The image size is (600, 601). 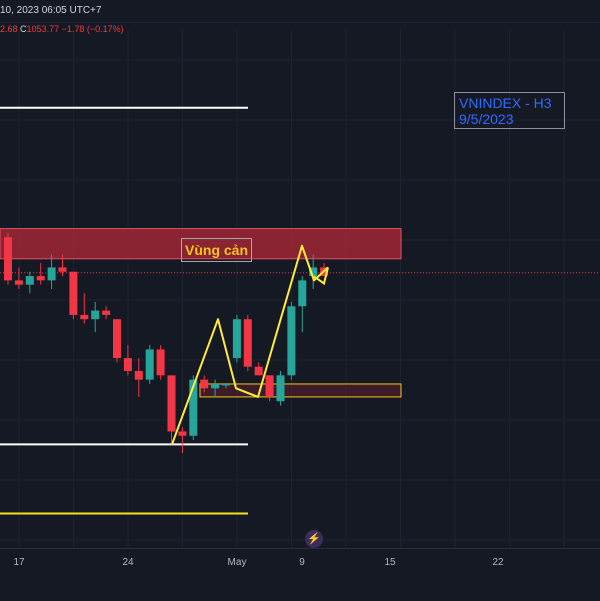 What do you see at coordinates (128, 562) in the screenshot?
I see `x-tick-label: 24` at bounding box center [128, 562].